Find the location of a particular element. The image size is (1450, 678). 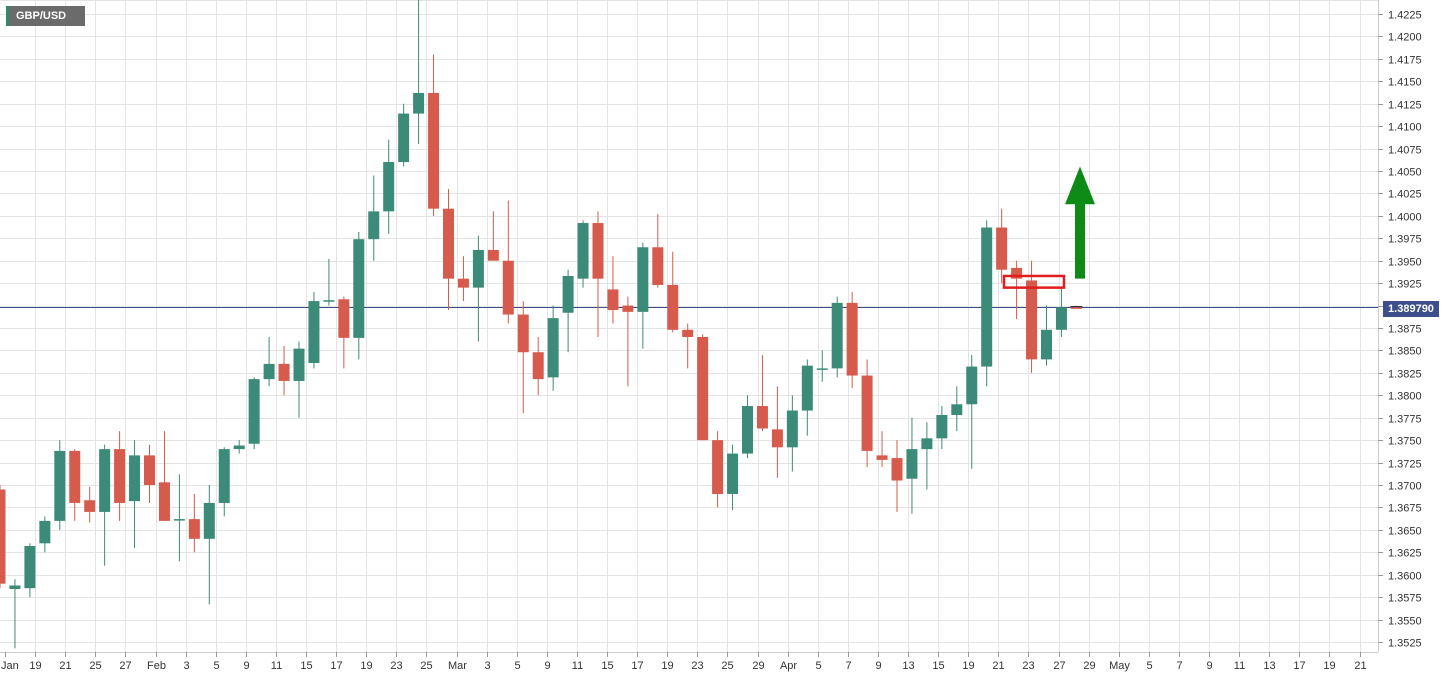

x-tick-label: 25 is located at coordinates (727, 666).